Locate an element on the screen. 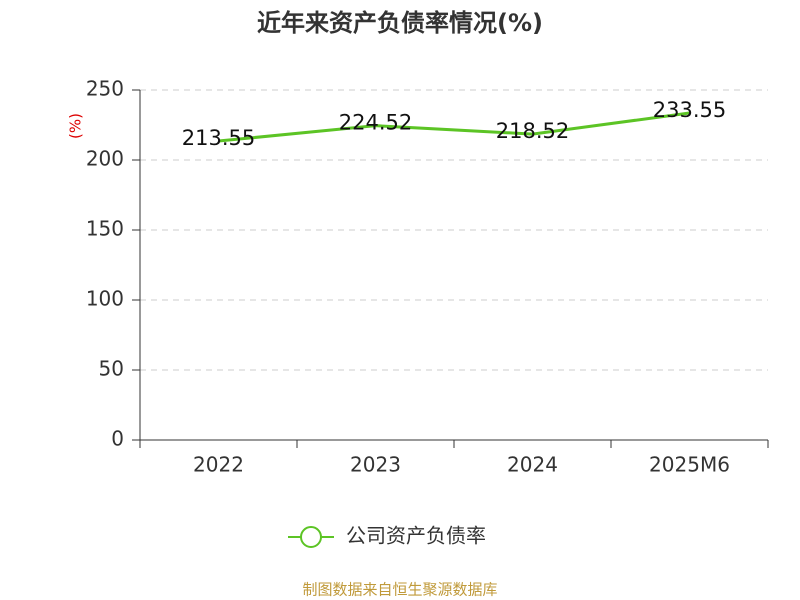 The image size is (800, 600). chart-title: 近年来资产负债率情况(%) is located at coordinates (400, 23).